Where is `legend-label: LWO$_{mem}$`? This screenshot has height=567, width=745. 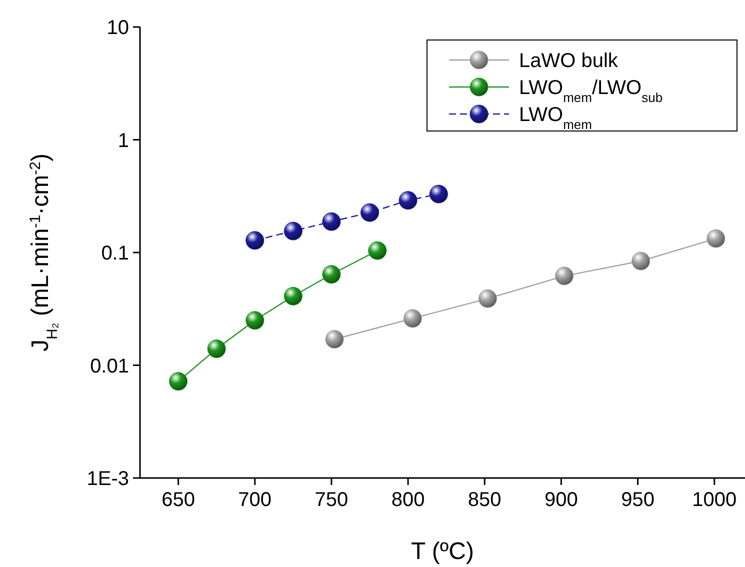 legend-label: LWO$_{mem}$ is located at coordinates (555, 118).